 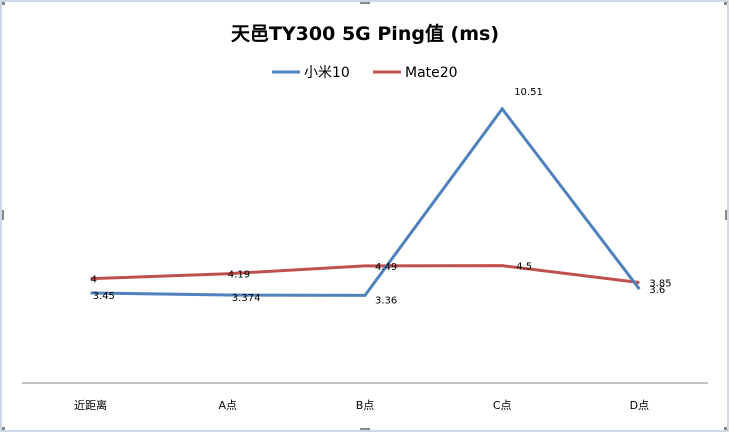 I want to click on data-label: 3.85, so click(x=660, y=284).